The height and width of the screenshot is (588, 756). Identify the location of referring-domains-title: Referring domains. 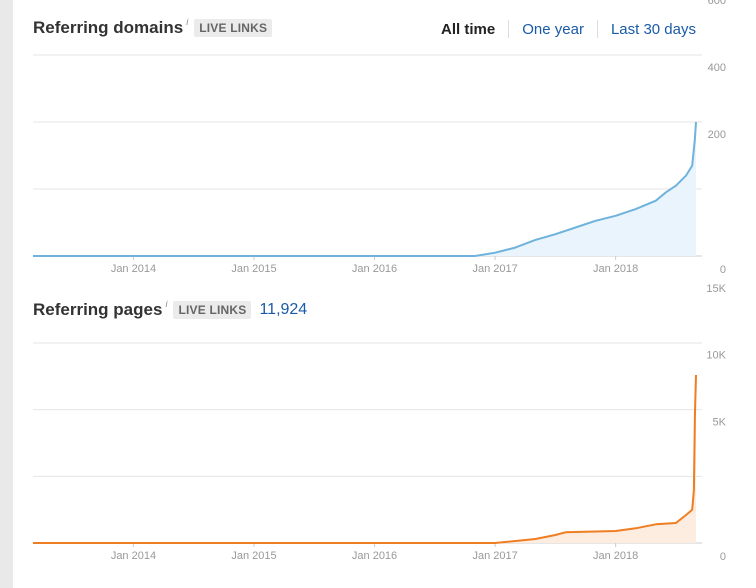
(108, 27).